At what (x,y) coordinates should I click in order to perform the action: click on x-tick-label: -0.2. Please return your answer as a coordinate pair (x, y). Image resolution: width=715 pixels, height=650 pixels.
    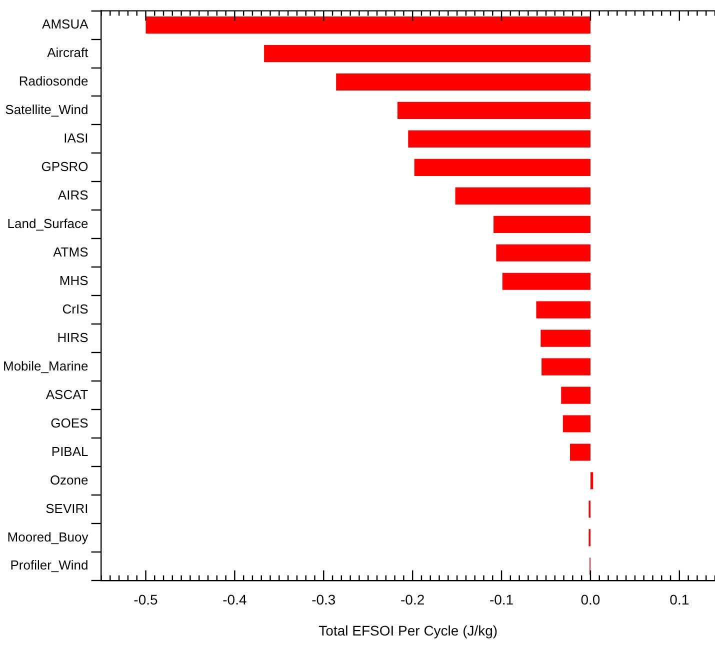
    Looking at the image, I should click on (412, 600).